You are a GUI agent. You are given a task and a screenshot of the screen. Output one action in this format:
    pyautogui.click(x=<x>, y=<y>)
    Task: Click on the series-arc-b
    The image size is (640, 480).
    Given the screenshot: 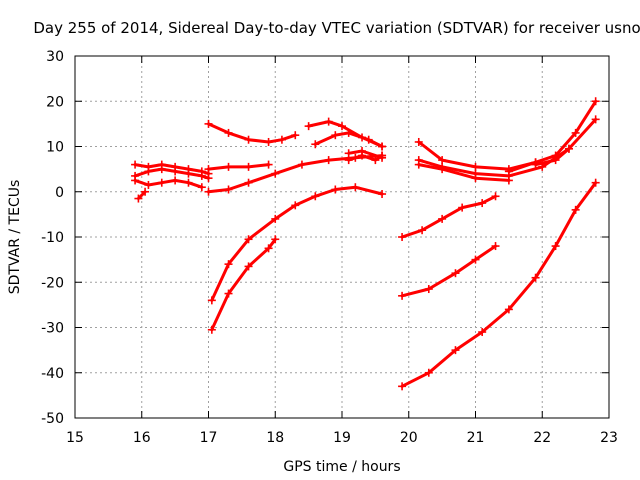 What is the action you would take?
    pyautogui.click(x=172, y=174)
    